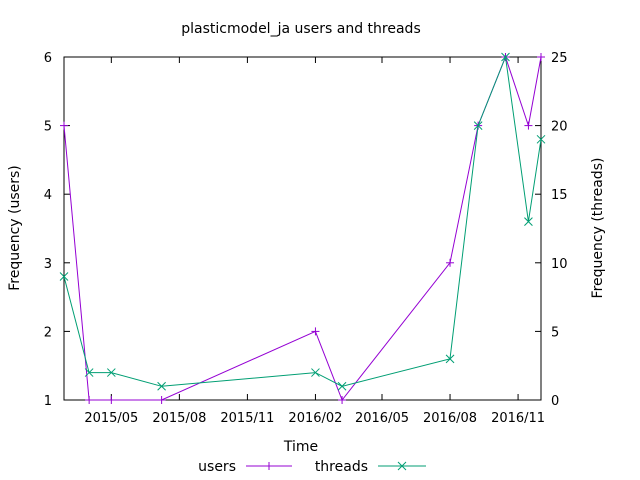 The width and height of the screenshot is (640, 480). Describe the element at coordinates (598, 228) in the screenshot. I see `y-right-axis-label: Frequency (threads)` at that location.